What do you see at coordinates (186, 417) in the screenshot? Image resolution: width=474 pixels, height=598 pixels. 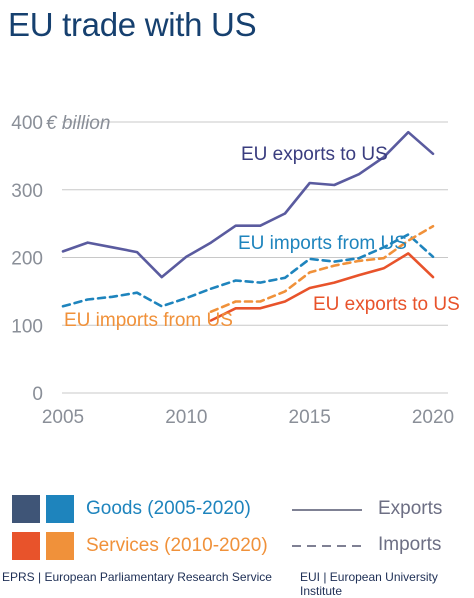 I see `x-tick-label-2010: 2010` at bounding box center [186, 417].